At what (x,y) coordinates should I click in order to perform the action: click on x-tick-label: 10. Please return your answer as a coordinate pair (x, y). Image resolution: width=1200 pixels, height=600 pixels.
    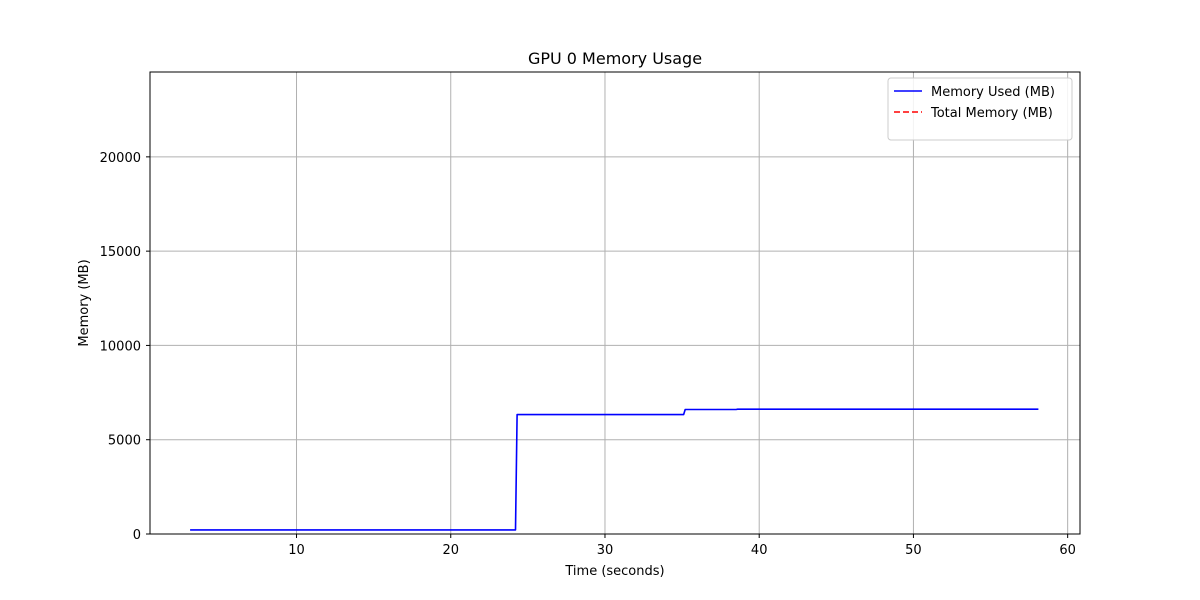
    Looking at the image, I should click on (296, 550).